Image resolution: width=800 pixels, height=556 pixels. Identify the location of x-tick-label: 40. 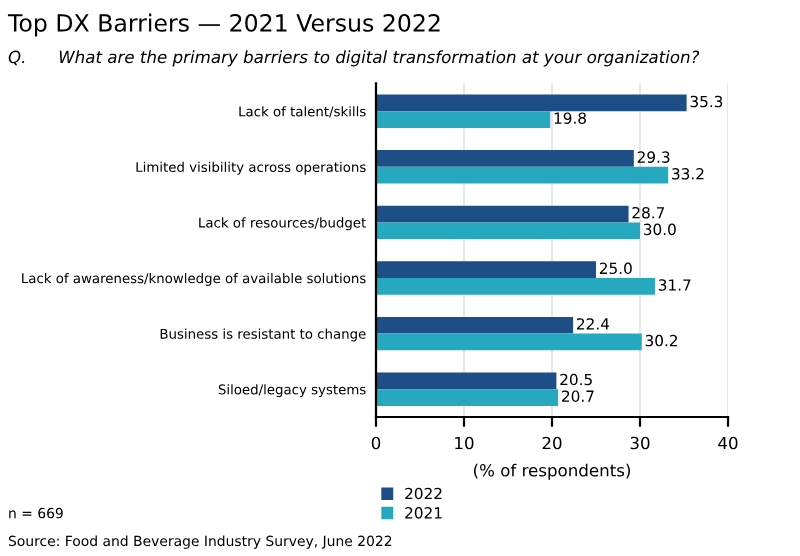
(728, 443).